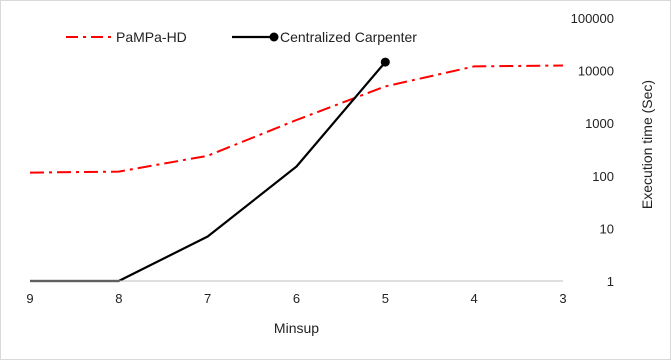  Describe the element at coordinates (596, 71) in the screenshot. I see `y-tick-label: 10000` at that location.